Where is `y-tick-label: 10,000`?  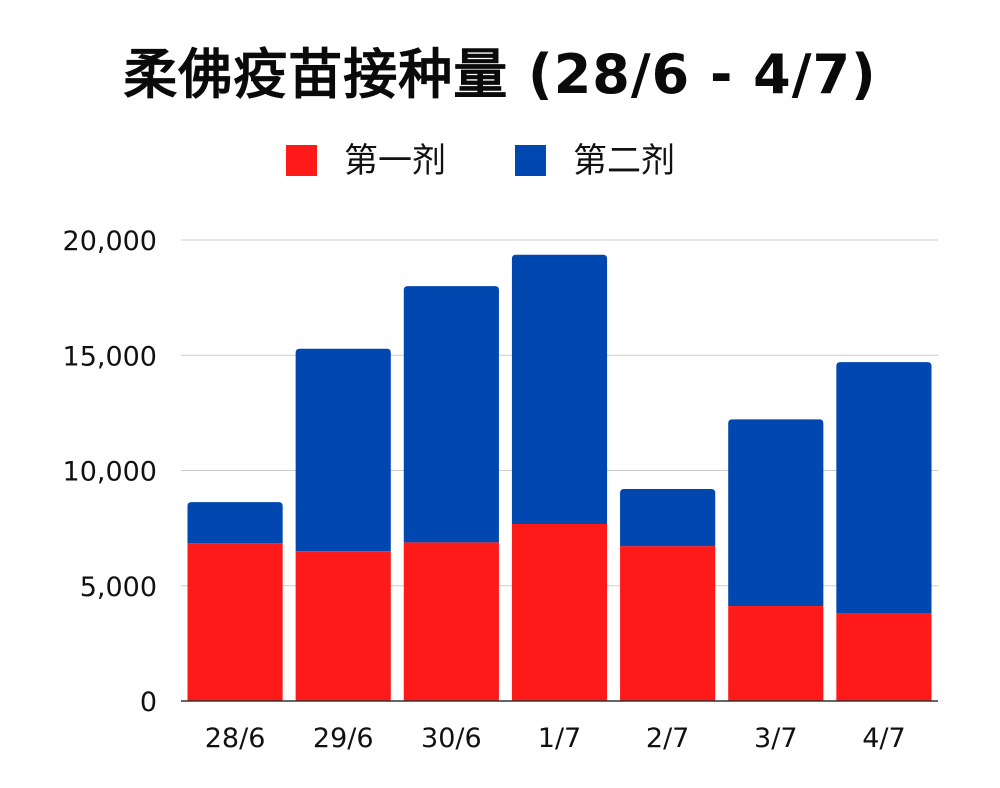 y-tick-label: 10,000 is located at coordinates (110, 472).